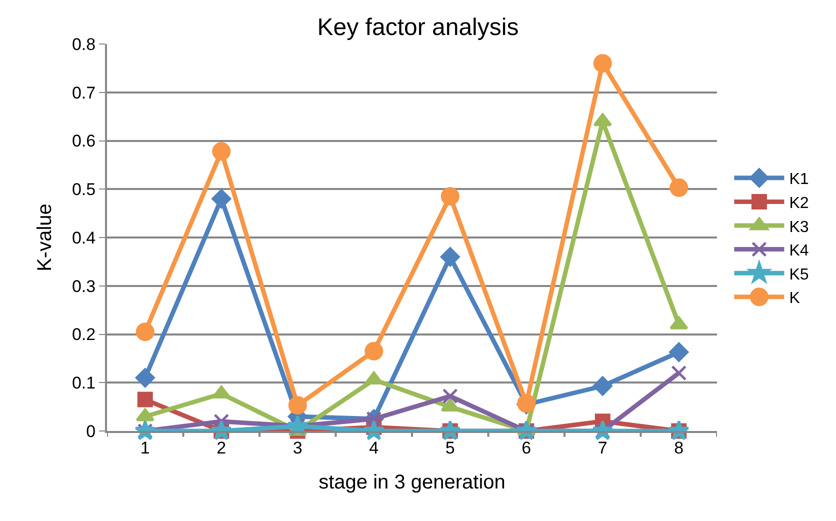 Image resolution: width=836 pixels, height=521 pixels. Describe the element at coordinates (84, 383) in the screenshot. I see `y-tick-label: 0.1` at that location.